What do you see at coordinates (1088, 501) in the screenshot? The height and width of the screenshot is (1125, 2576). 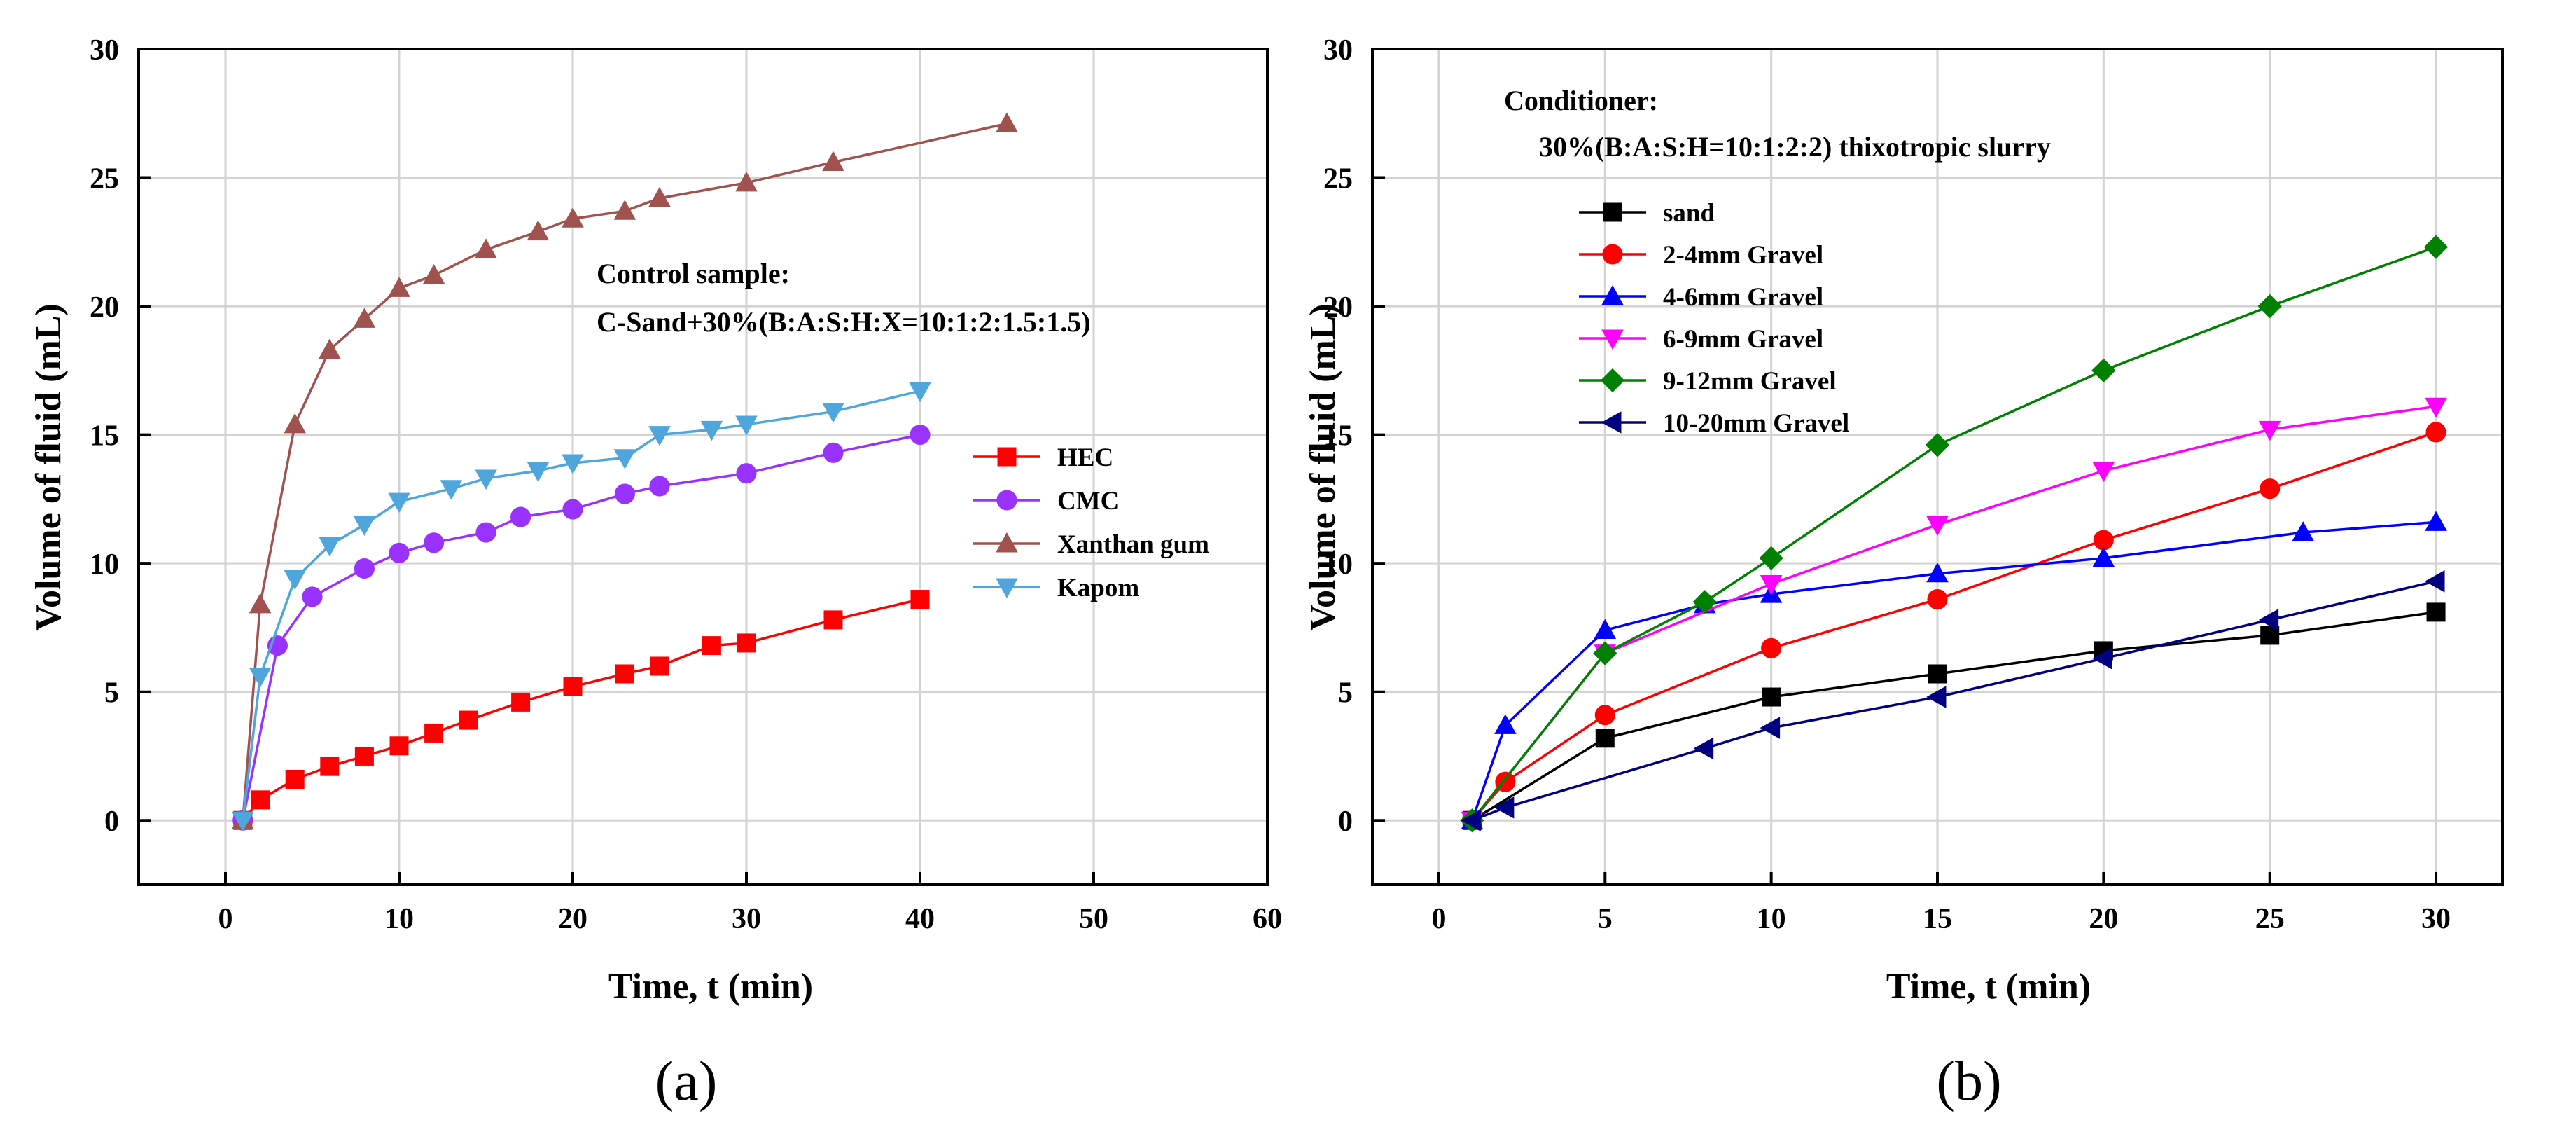 I see `legend-label: CMC` at bounding box center [1088, 501].